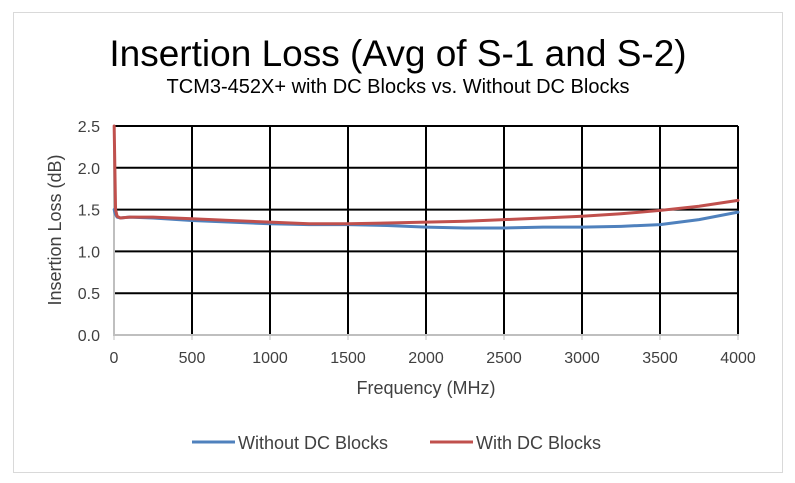  What do you see at coordinates (738, 358) in the screenshot?
I see `x-tick-label: 4000` at bounding box center [738, 358].